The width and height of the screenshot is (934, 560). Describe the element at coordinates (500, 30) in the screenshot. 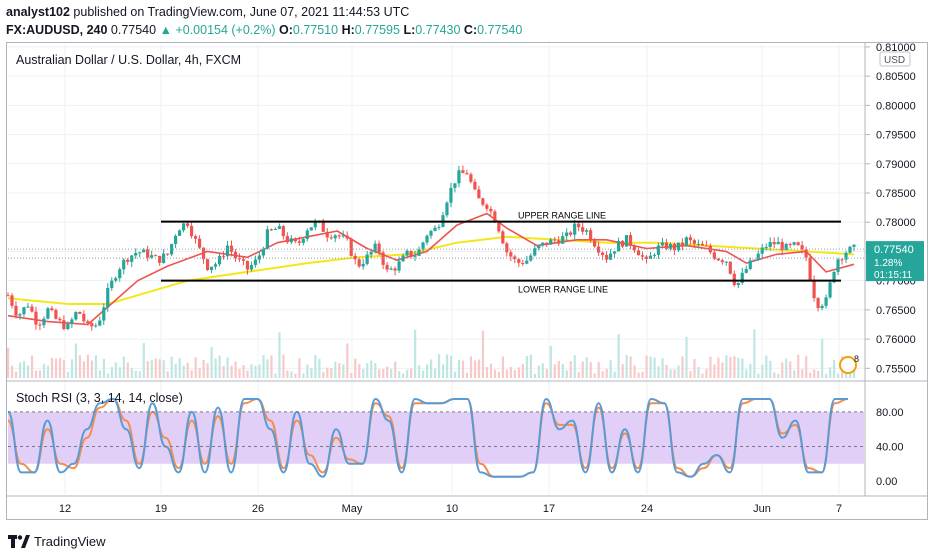

I see `close-value: 0.77540` at that location.